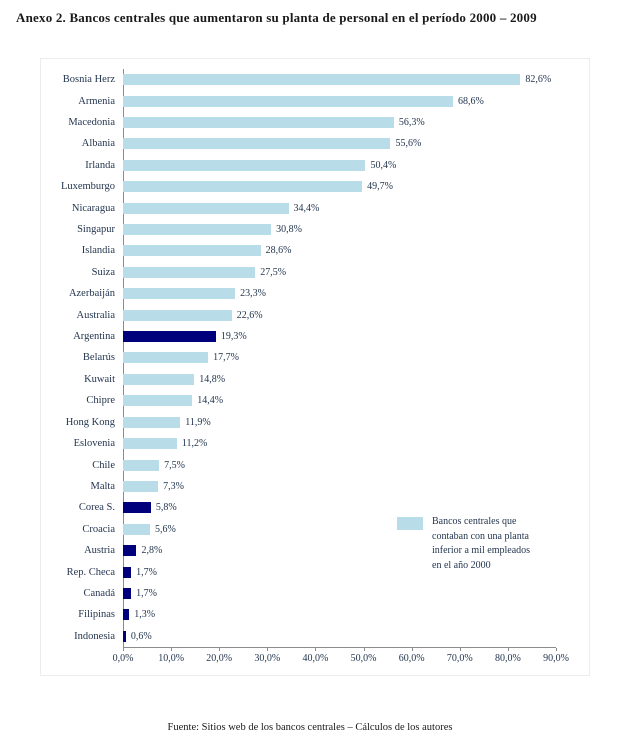  I want to click on bar-track: 68,6%, so click(339, 100).